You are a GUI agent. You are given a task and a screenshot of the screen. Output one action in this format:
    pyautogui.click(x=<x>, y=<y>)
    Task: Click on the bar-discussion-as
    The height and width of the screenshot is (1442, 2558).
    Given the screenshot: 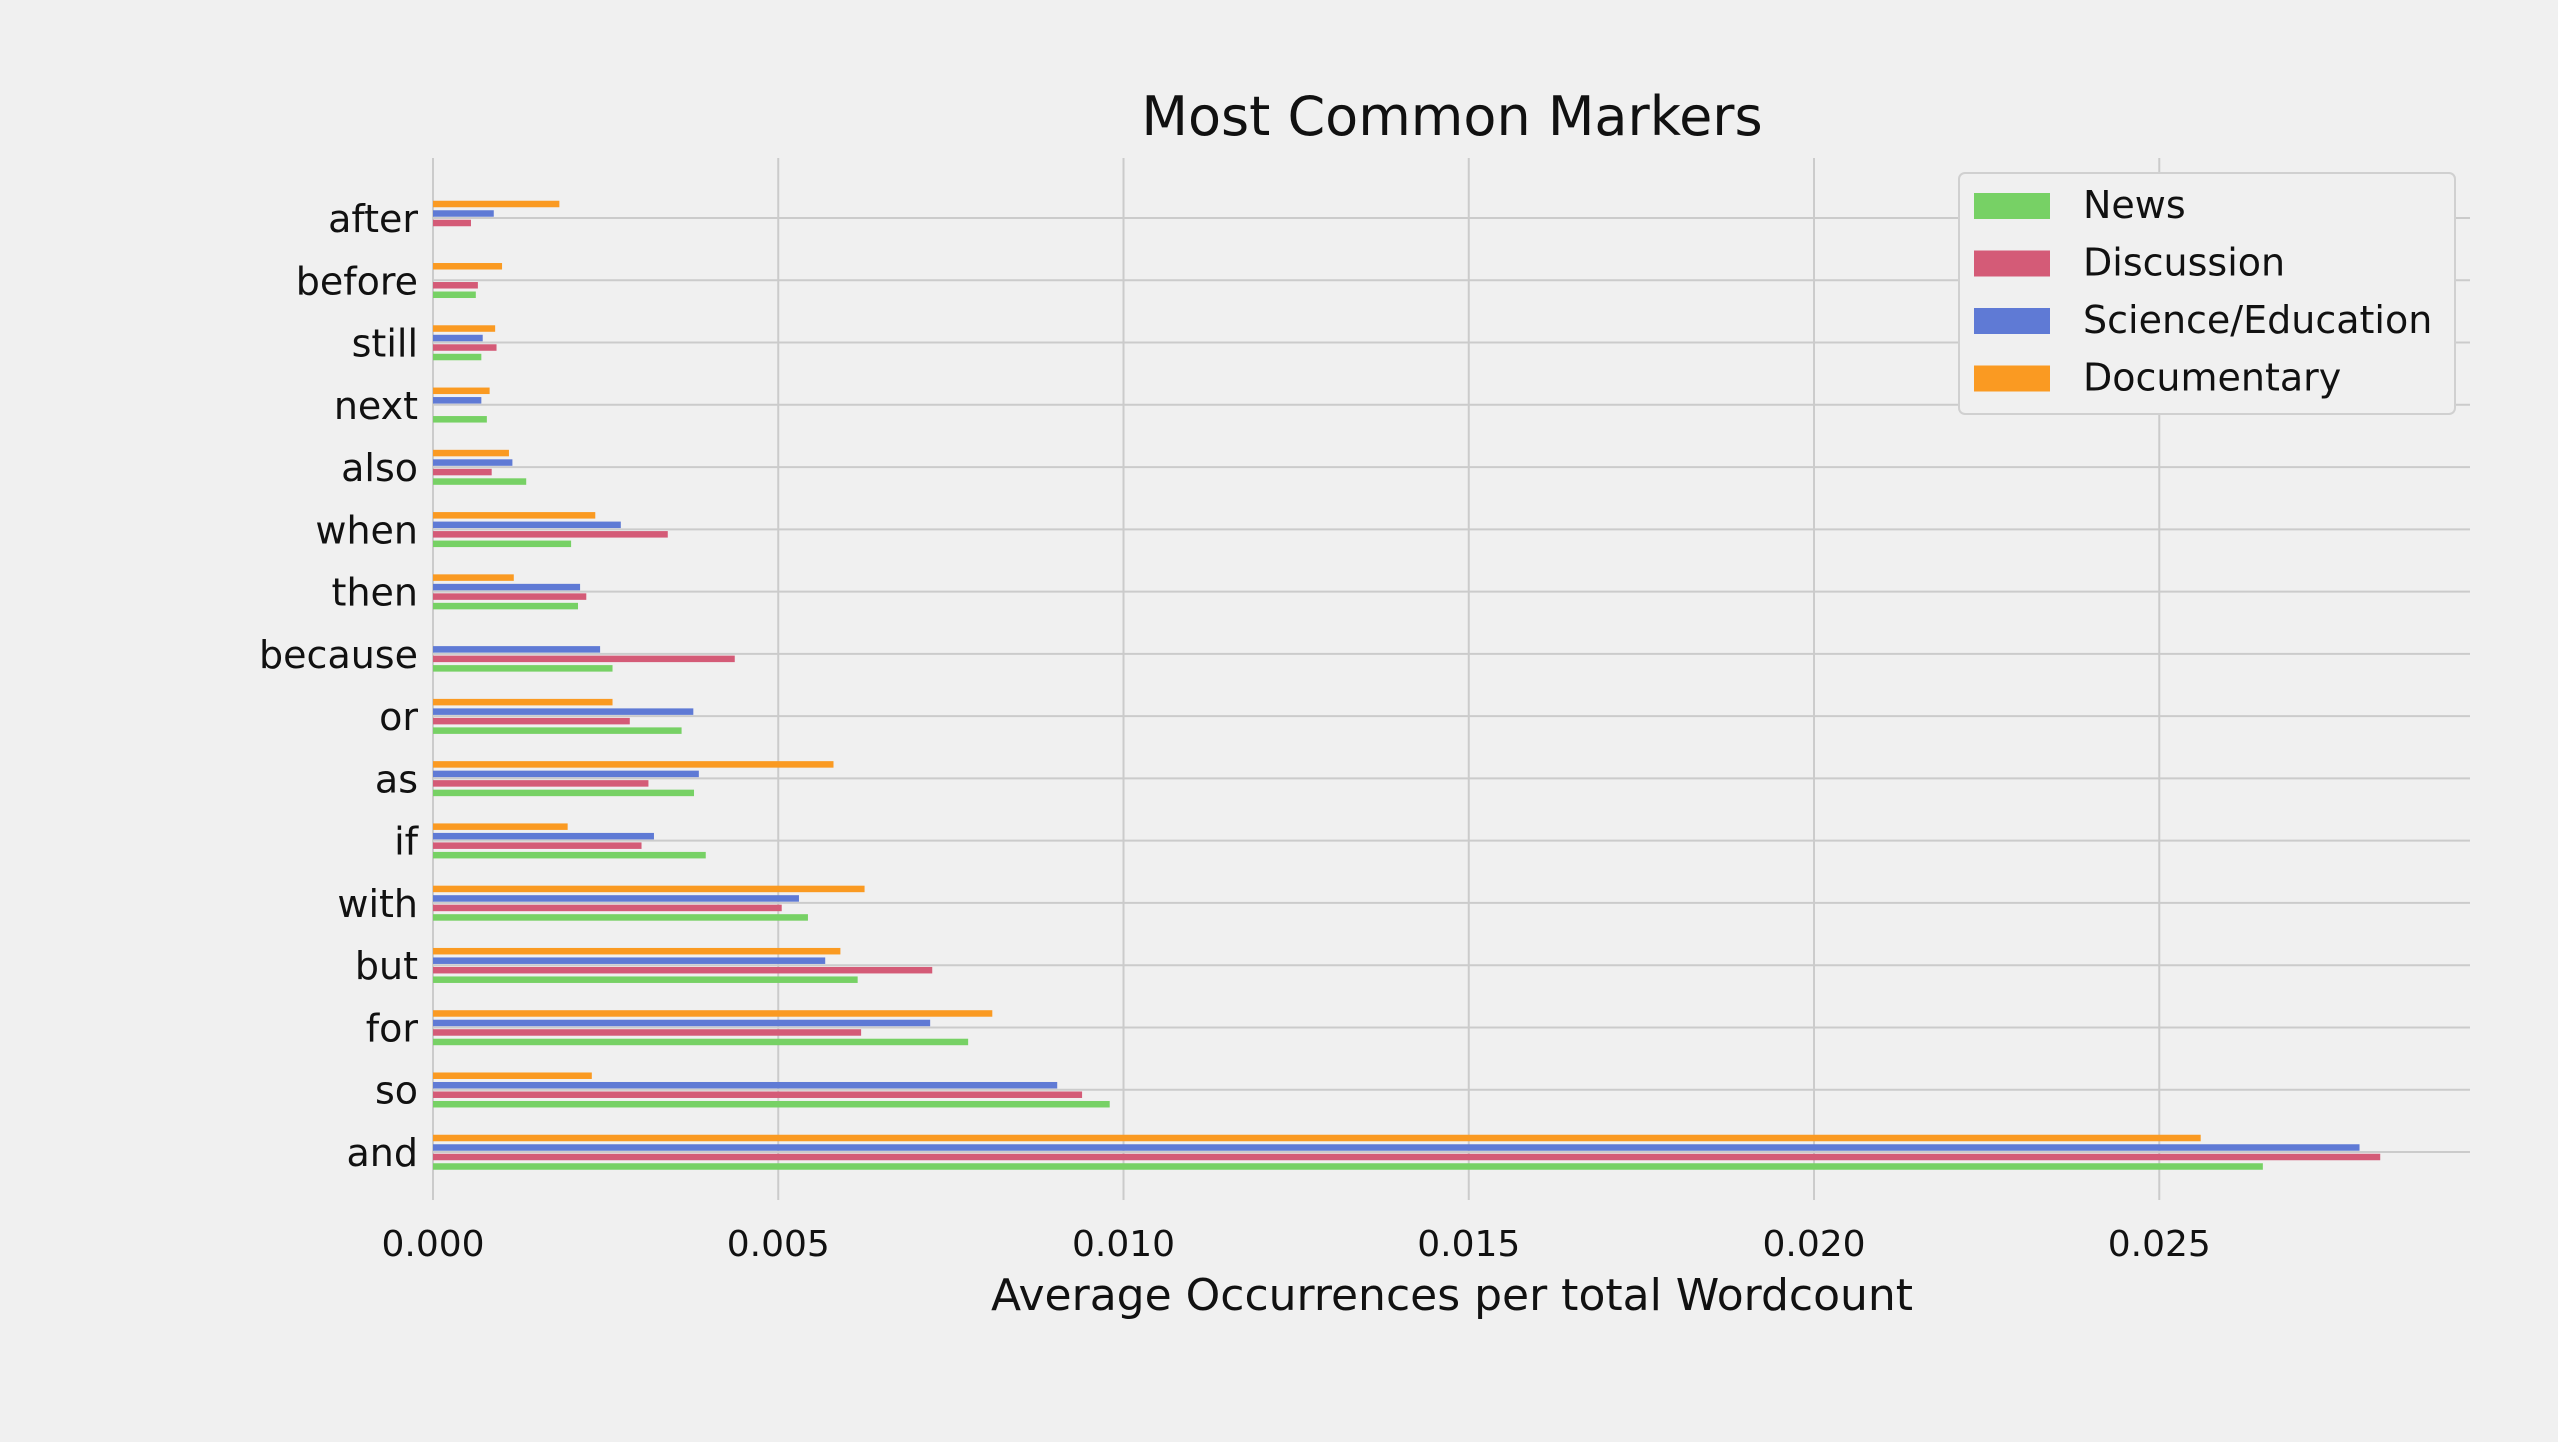 What is the action you would take?
    pyautogui.click(x=541, y=783)
    